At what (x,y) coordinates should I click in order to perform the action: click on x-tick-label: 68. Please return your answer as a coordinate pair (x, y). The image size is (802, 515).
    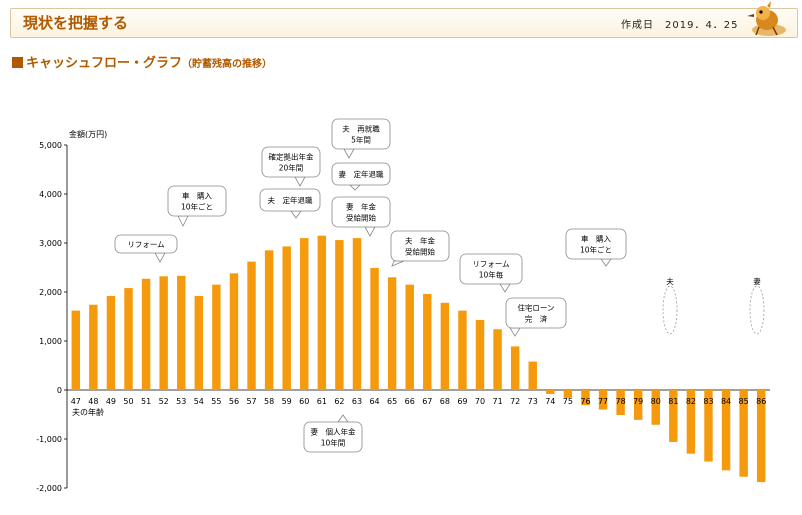
    Looking at the image, I should click on (445, 401).